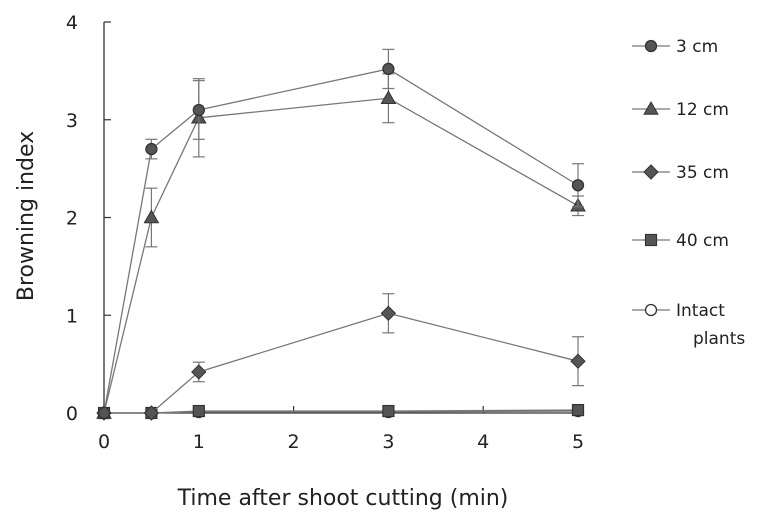 Image resolution: width=764 pixels, height=519 pixels. Describe the element at coordinates (710, 325) in the screenshot. I see `legend-label: Intact plants` at that location.